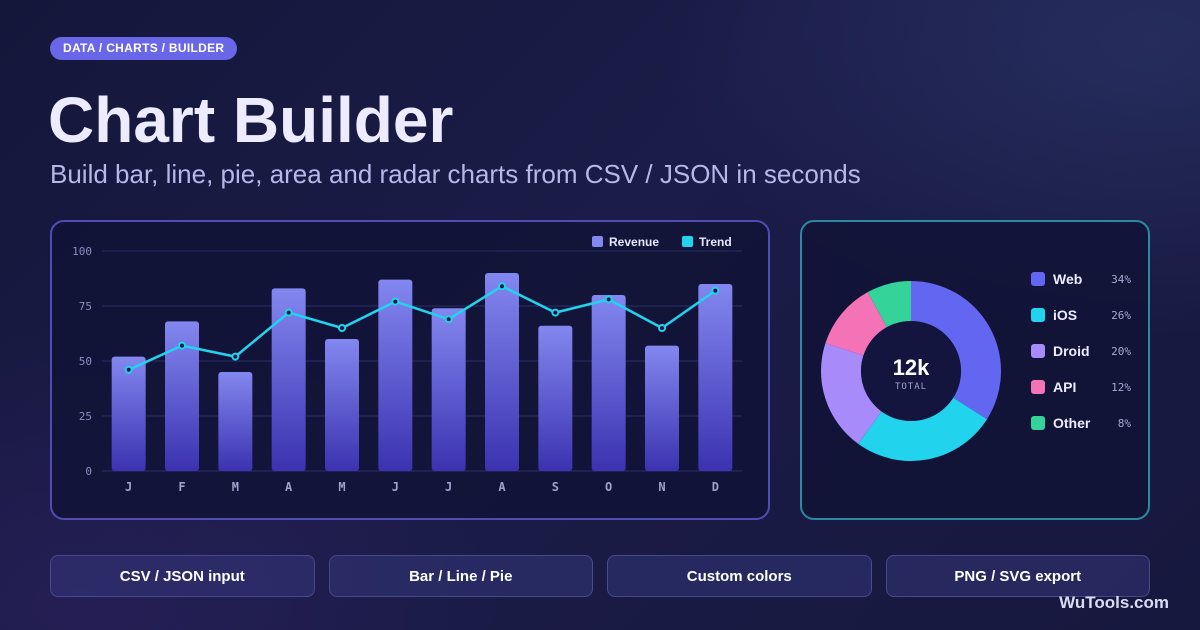  What do you see at coordinates (922, 429) in the screenshot?
I see `donut-slice-ios` at bounding box center [922, 429].